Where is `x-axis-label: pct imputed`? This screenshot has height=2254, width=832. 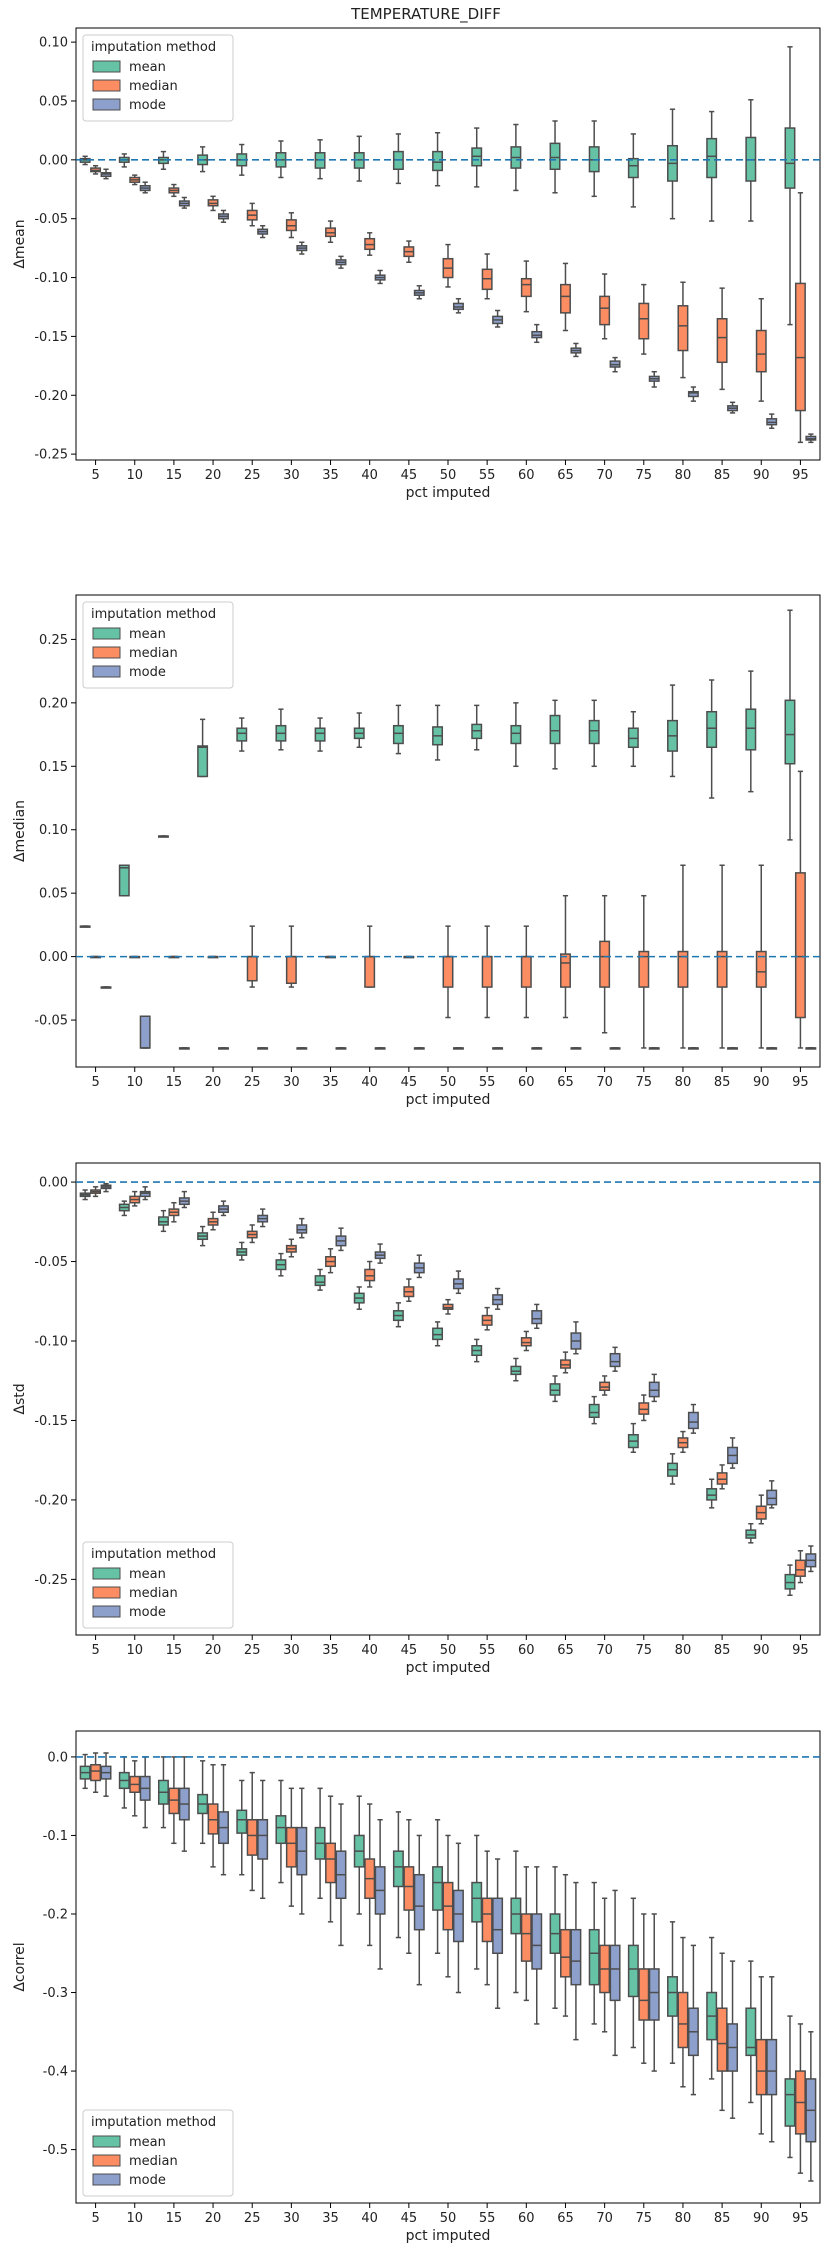 x-axis-label: pct imputed is located at coordinates (448, 1668).